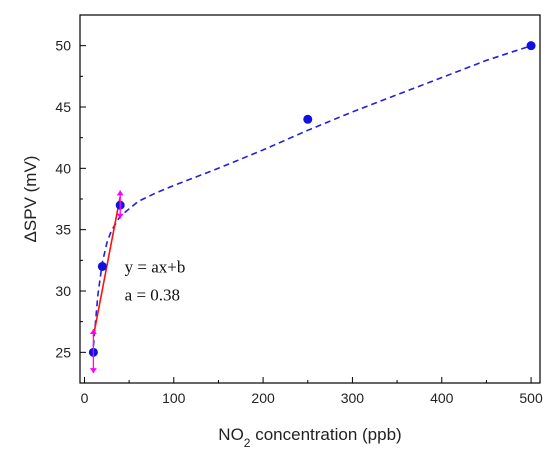 This screenshot has height=455, width=550. What do you see at coordinates (155, 267) in the screenshot?
I see `fit-equation: y = ax+b` at bounding box center [155, 267].